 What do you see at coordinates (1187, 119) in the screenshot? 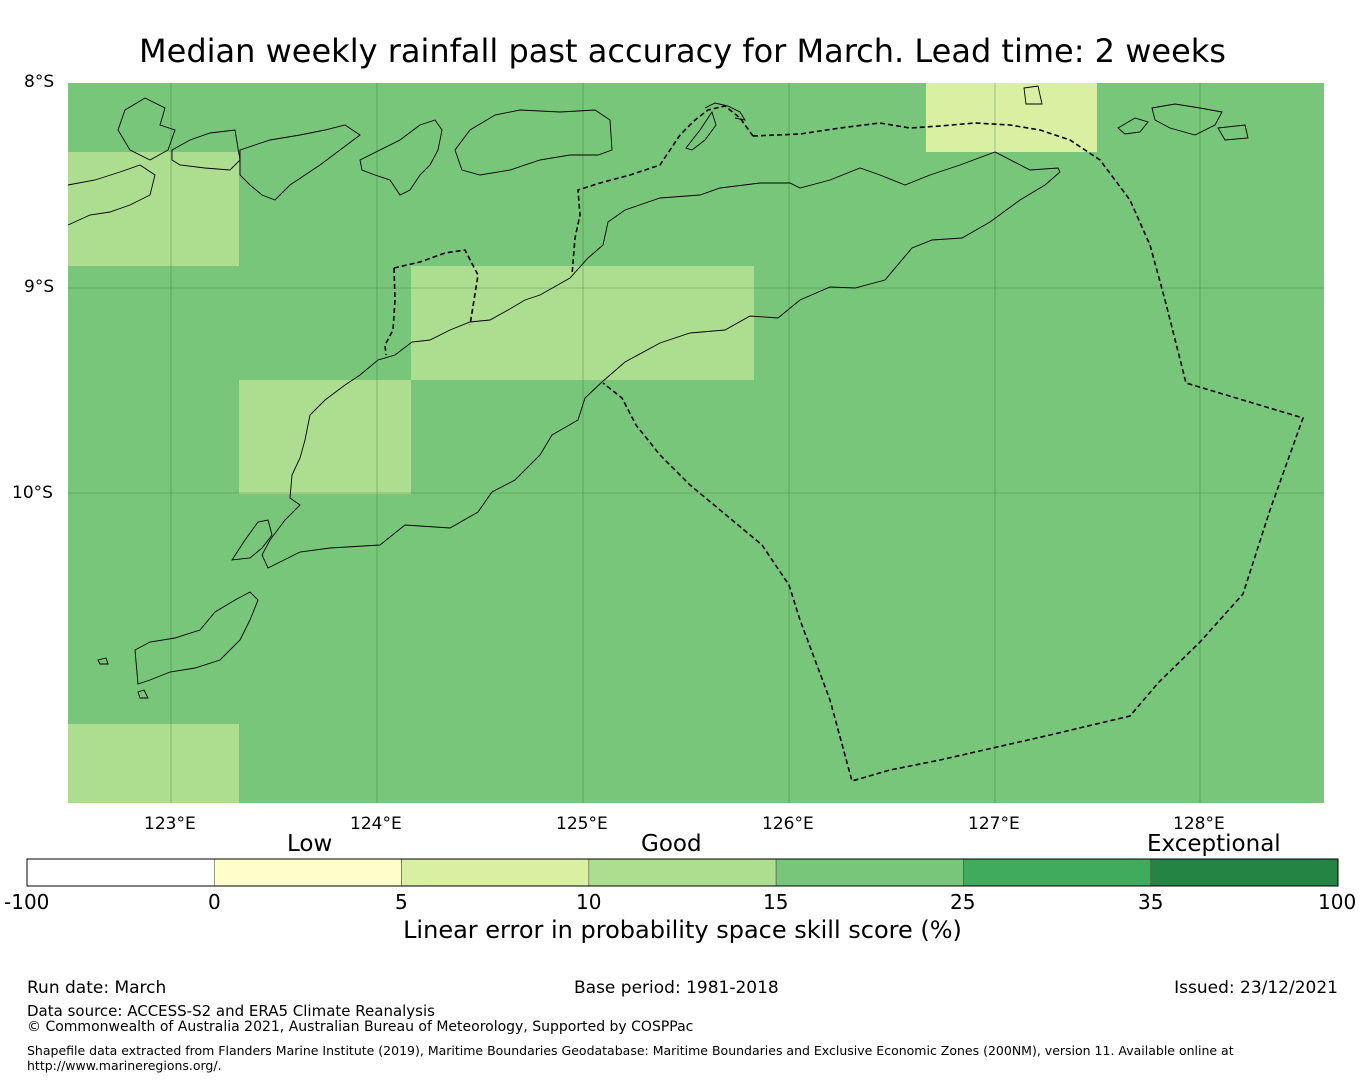
I see `moa-coastline` at bounding box center [1187, 119].